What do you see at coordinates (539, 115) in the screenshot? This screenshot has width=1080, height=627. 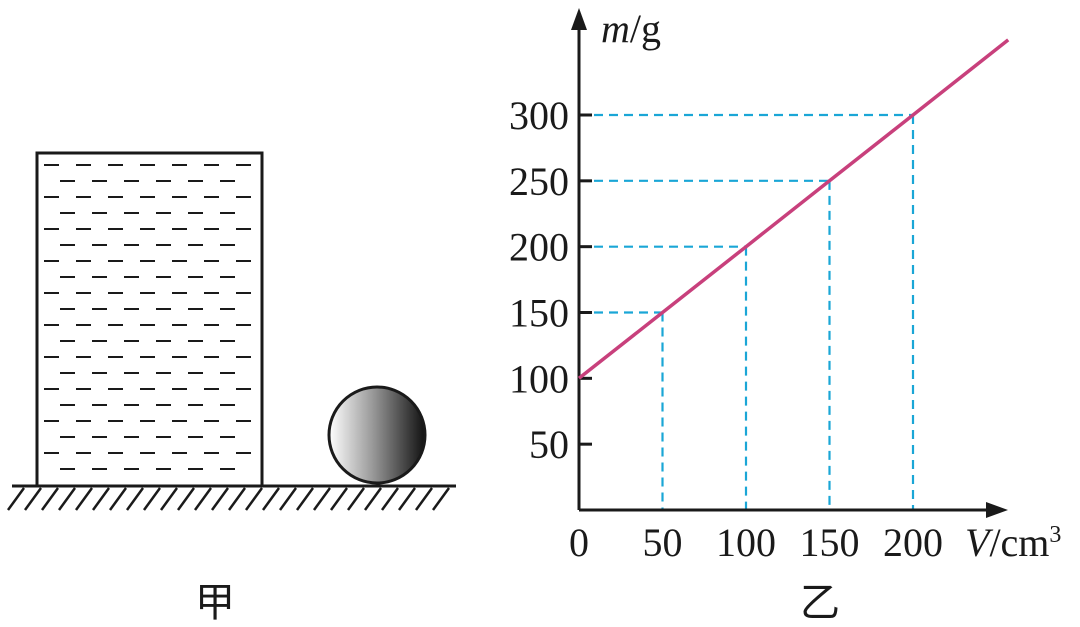 I see `y-tick-label: 300` at bounding box center [539, 115].